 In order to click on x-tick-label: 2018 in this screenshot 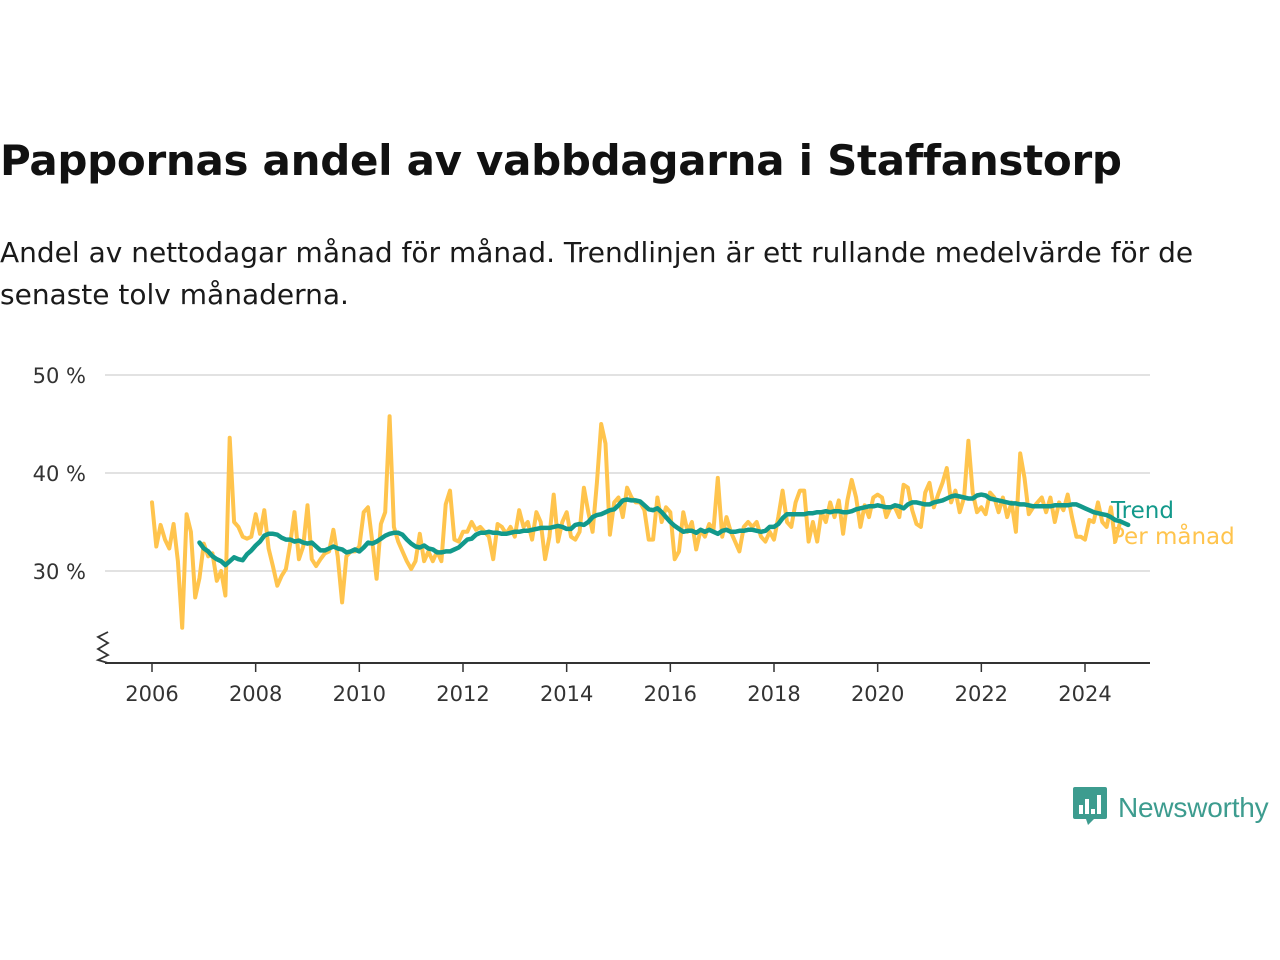, I will do `click(773, 694)`.